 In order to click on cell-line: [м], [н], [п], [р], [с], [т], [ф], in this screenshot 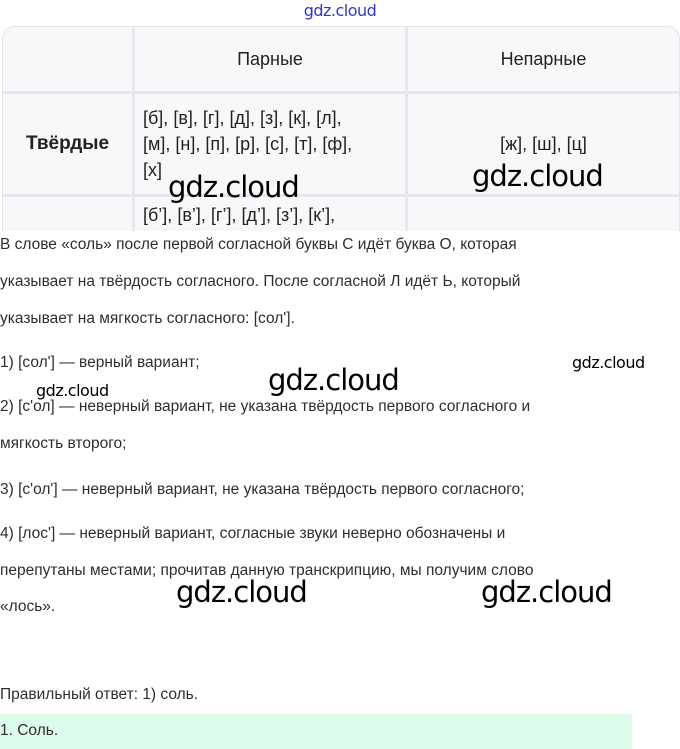, I will do `click(248, 144)`.